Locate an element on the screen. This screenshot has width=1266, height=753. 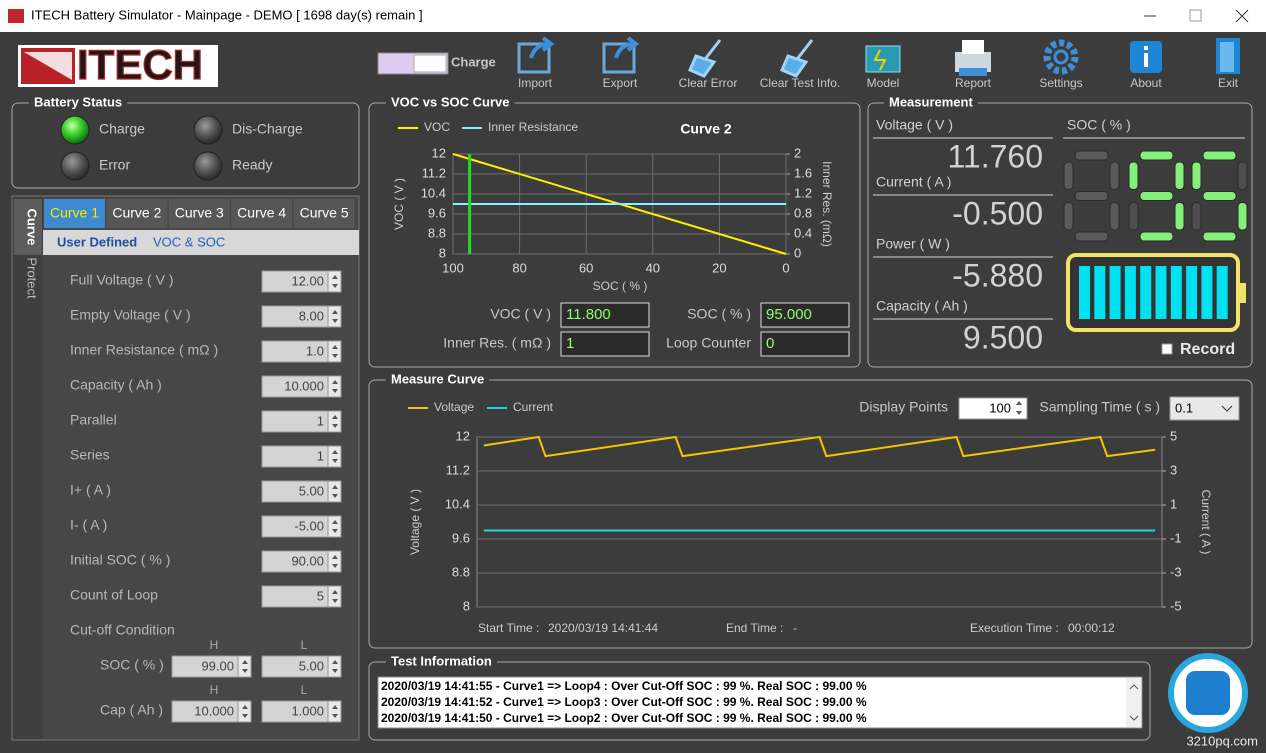
toolbar-button: Clear Error is located at coordinates (708, 64).